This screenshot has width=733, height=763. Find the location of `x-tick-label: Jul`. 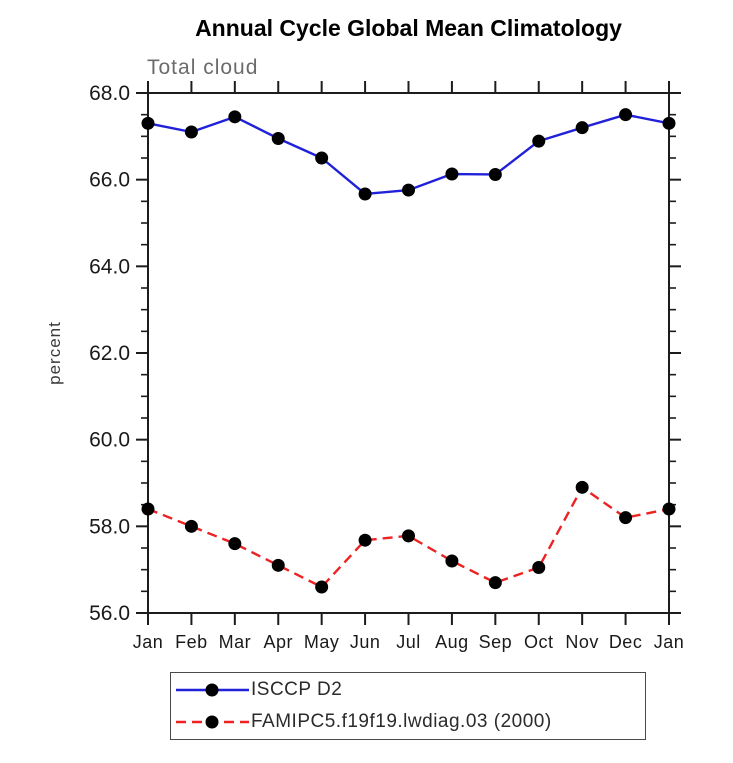

x-tick-label: Jul is located at coordinates (408, 642).